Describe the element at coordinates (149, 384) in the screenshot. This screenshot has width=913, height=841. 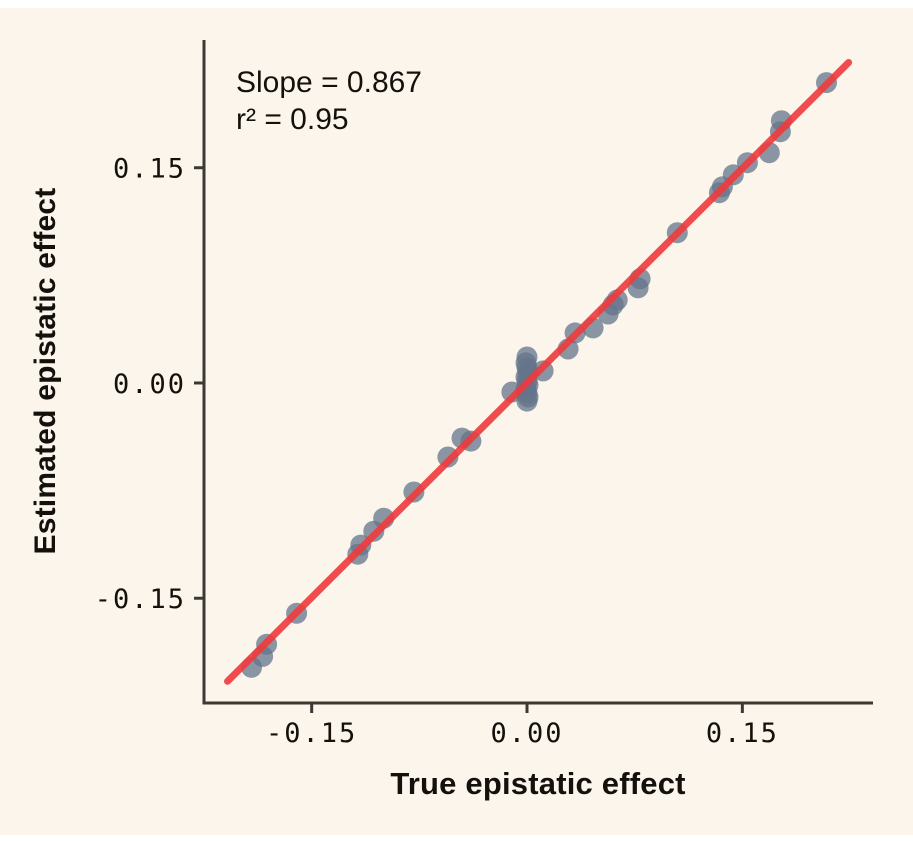
I see `y-tick-label: 0.00` at that location.